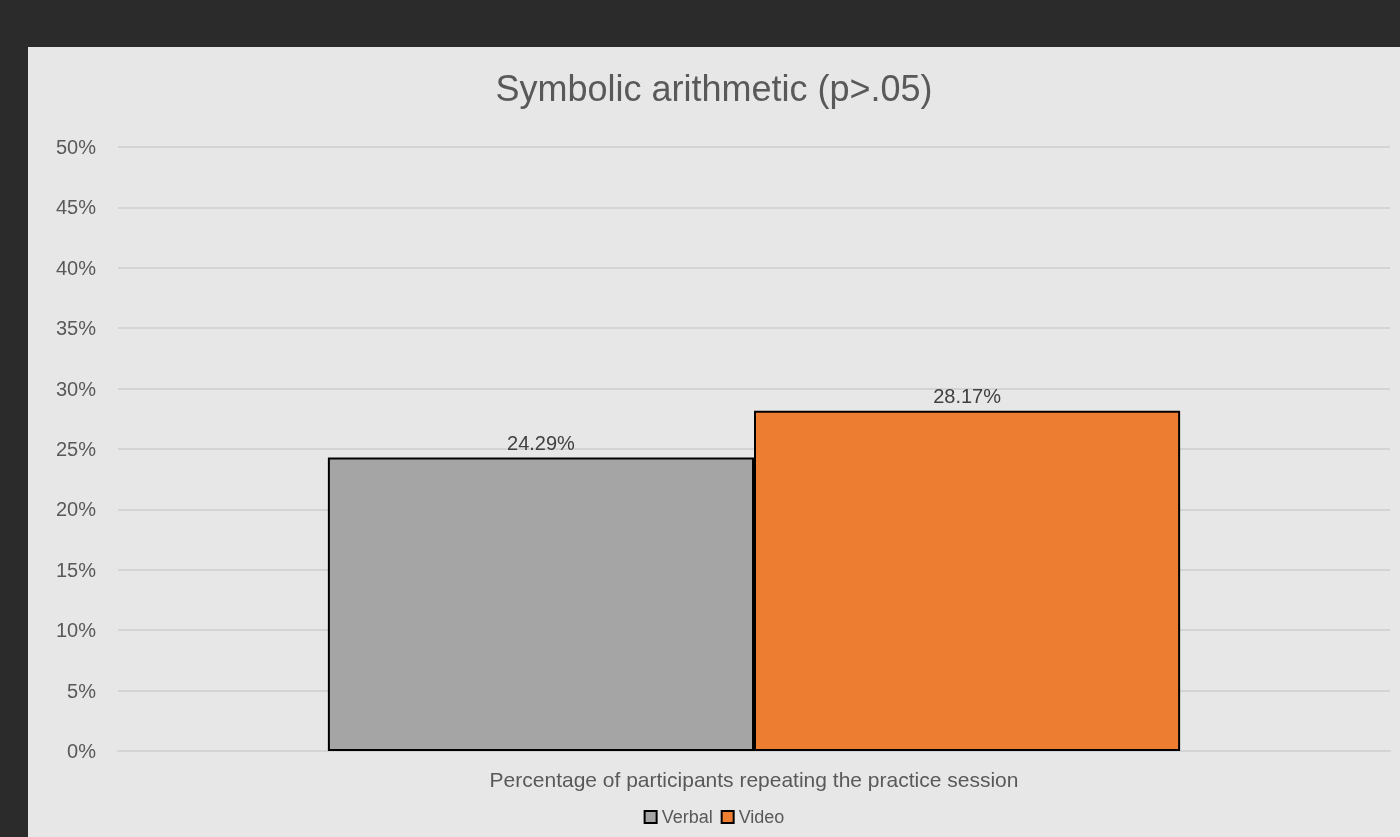 The image size is (1400, 837). I want to click on y-tick-label: 40%, so click(76, 267).